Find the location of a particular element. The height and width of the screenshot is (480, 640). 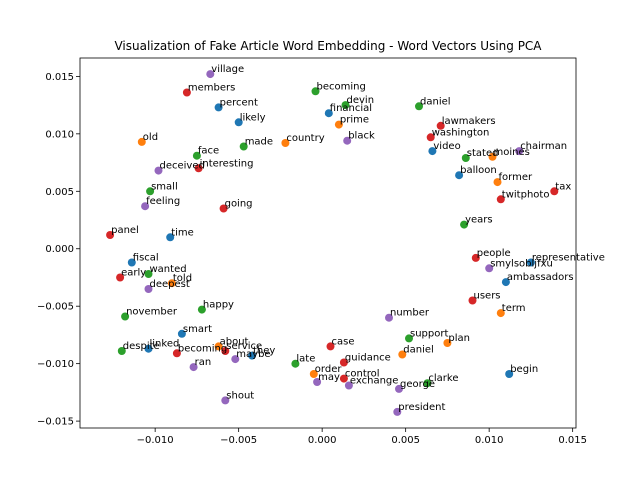

point-label: daniel is located at coordinates (418, 350).